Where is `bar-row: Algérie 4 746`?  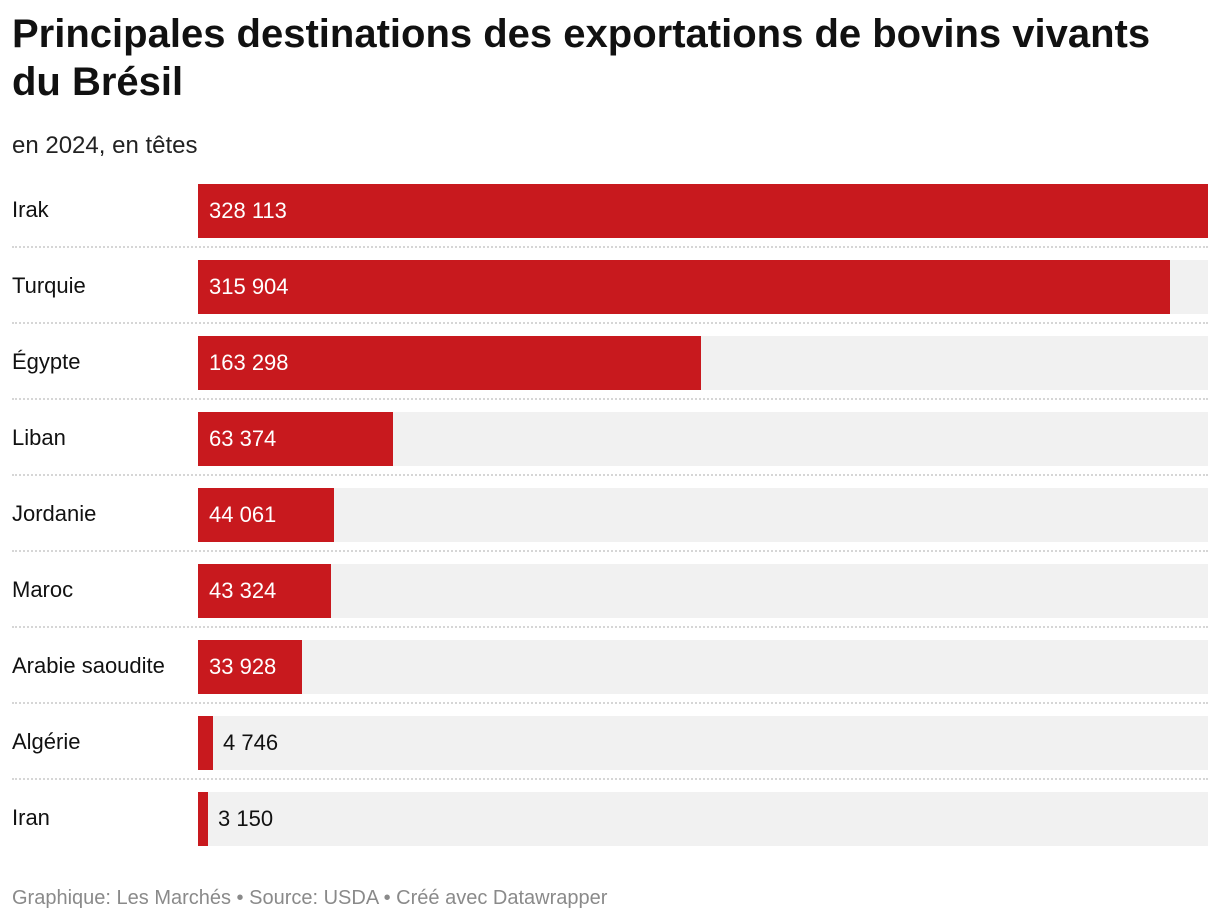 bar-row: Algérie 4 746 is located at coordinates (610, 750).